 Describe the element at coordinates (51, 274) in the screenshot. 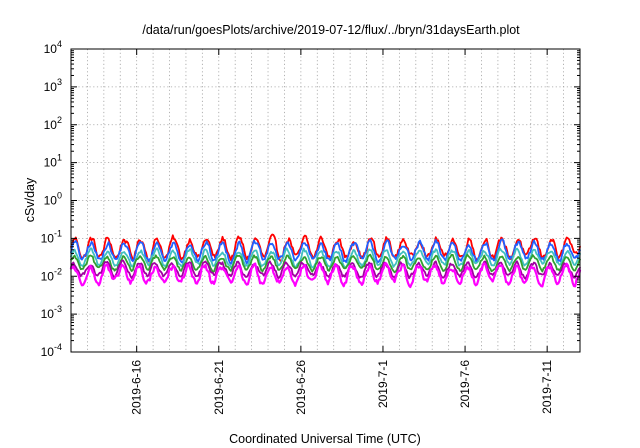

I see `y-tick-label: 10⁻²` at that location.